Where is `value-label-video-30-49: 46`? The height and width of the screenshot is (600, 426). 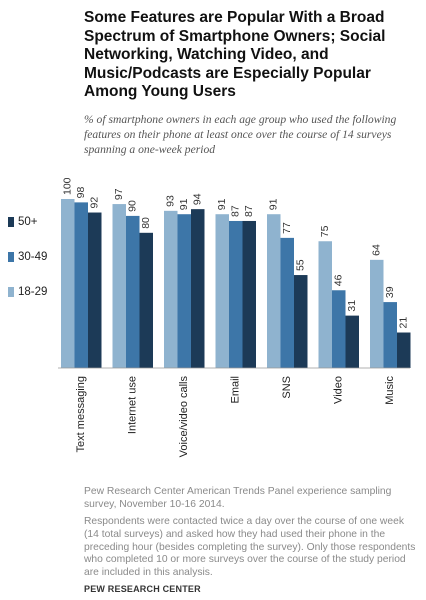
value-label-video-30-49: 46 is located at coordinates (339, 280).